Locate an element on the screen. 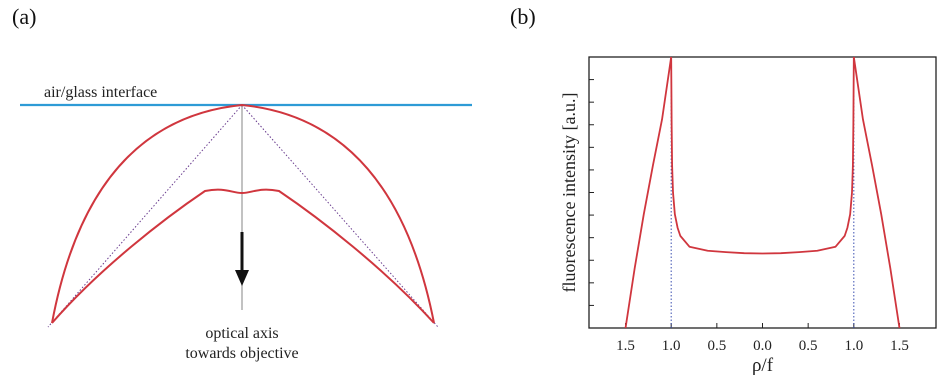 The width and height of the screenshot is (941, 381). panel-a-label: (a) is located at coordinates (24, 16).